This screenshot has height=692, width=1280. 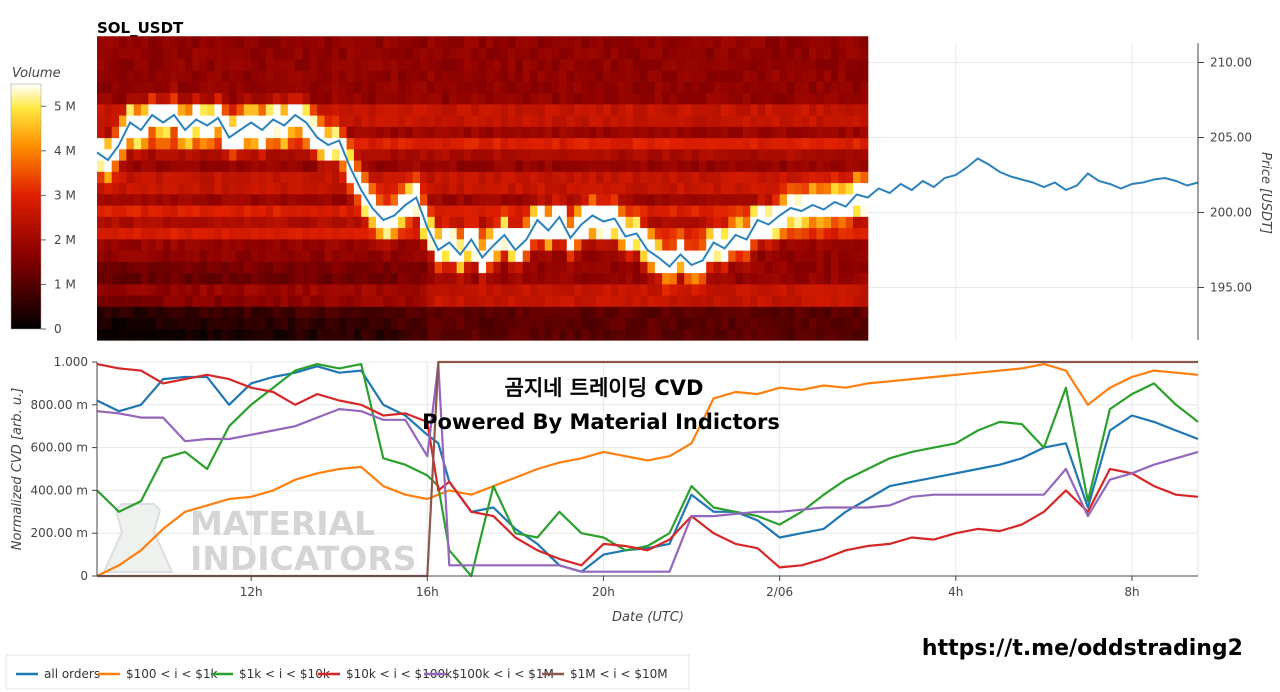 I want to click on watermark-line2: INDICATORS, so click(x=303, y=558).